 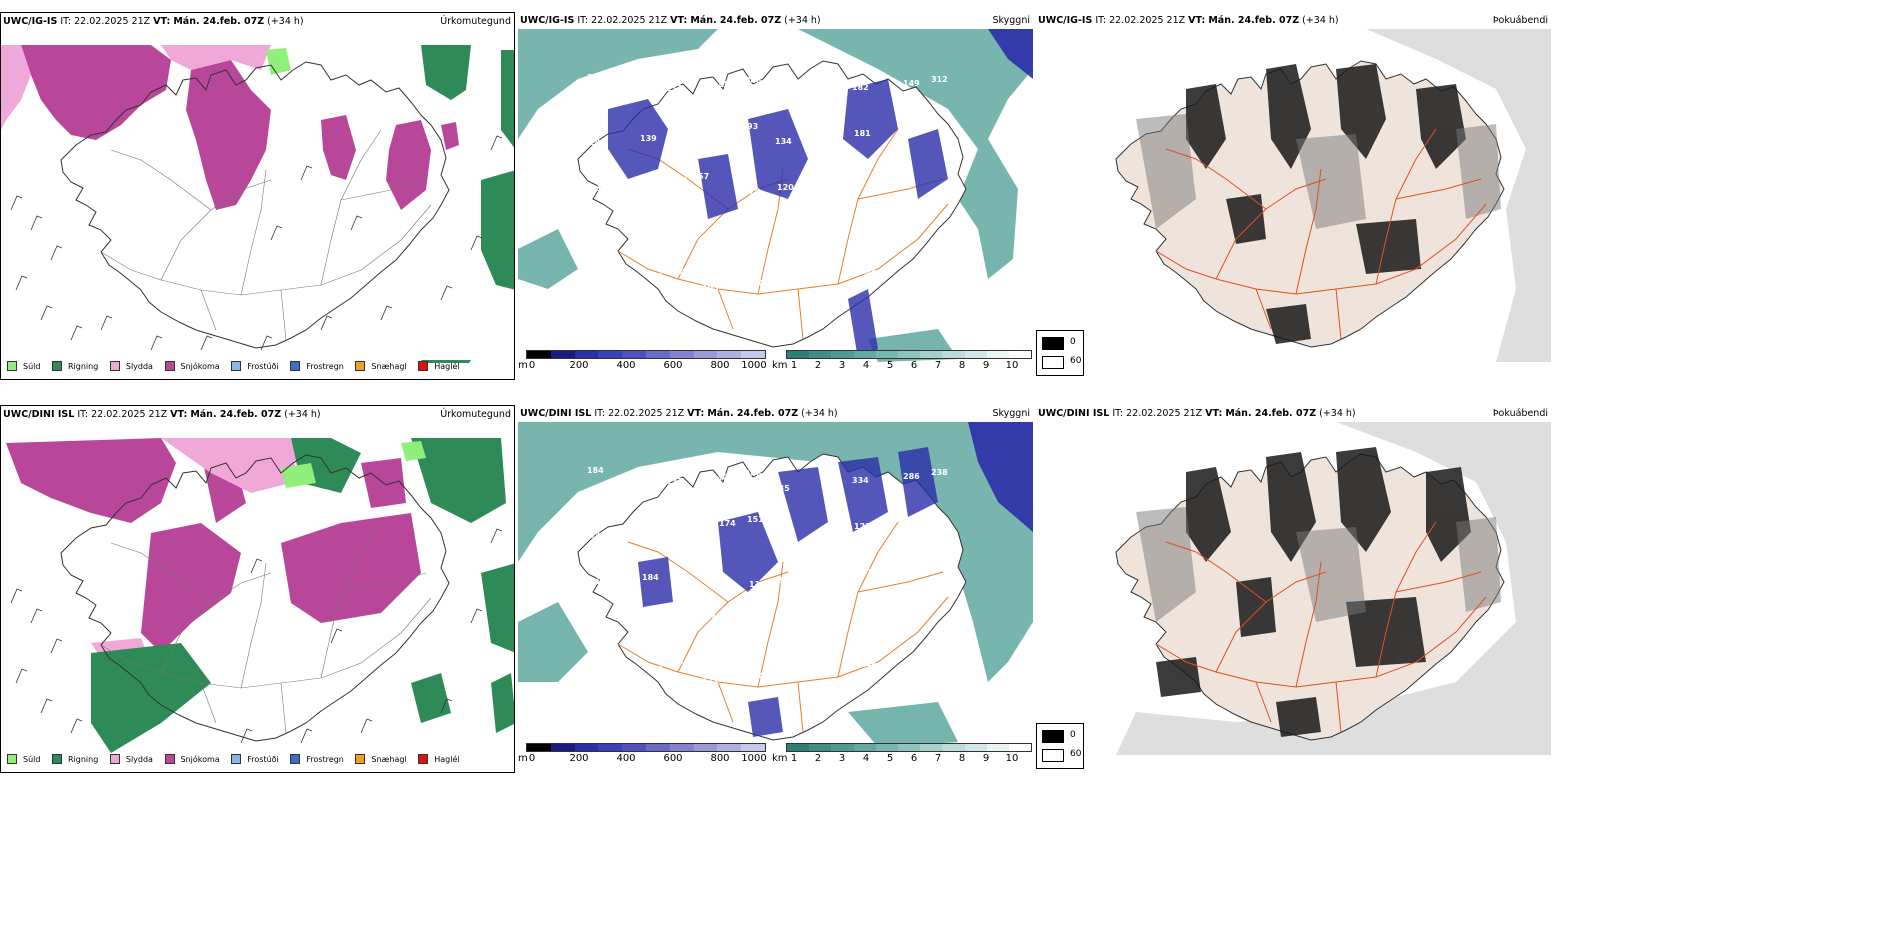 What do you see at coordinates (1313, 592) in the screenshot?
I see `fog-dark-areas` at bounding box center [1313, 592].